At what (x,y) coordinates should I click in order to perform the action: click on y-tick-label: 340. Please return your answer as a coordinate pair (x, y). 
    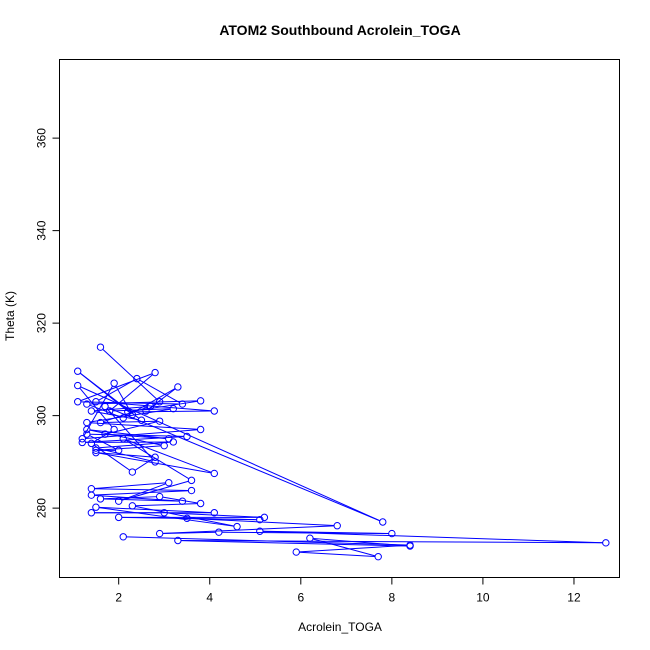
    Looking at the image, I should click on (42, 230).